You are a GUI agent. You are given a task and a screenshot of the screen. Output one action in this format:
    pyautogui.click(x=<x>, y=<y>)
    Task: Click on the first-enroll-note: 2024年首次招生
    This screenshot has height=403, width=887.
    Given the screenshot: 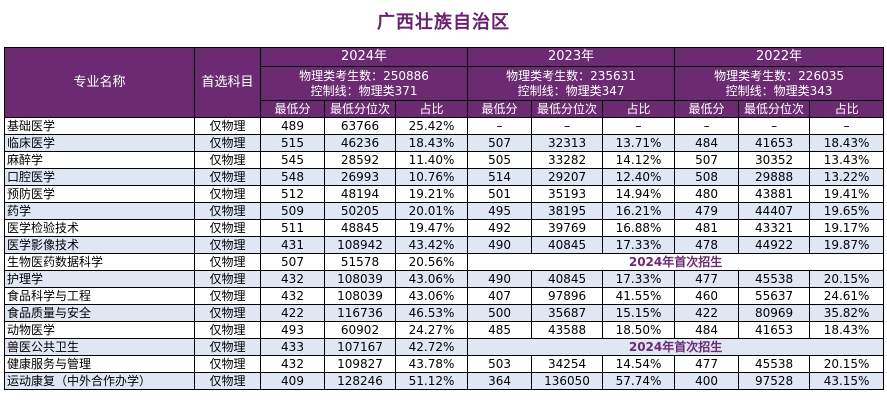 What is the action you would take?
    pyautogui.click(x=676, y=262)
    